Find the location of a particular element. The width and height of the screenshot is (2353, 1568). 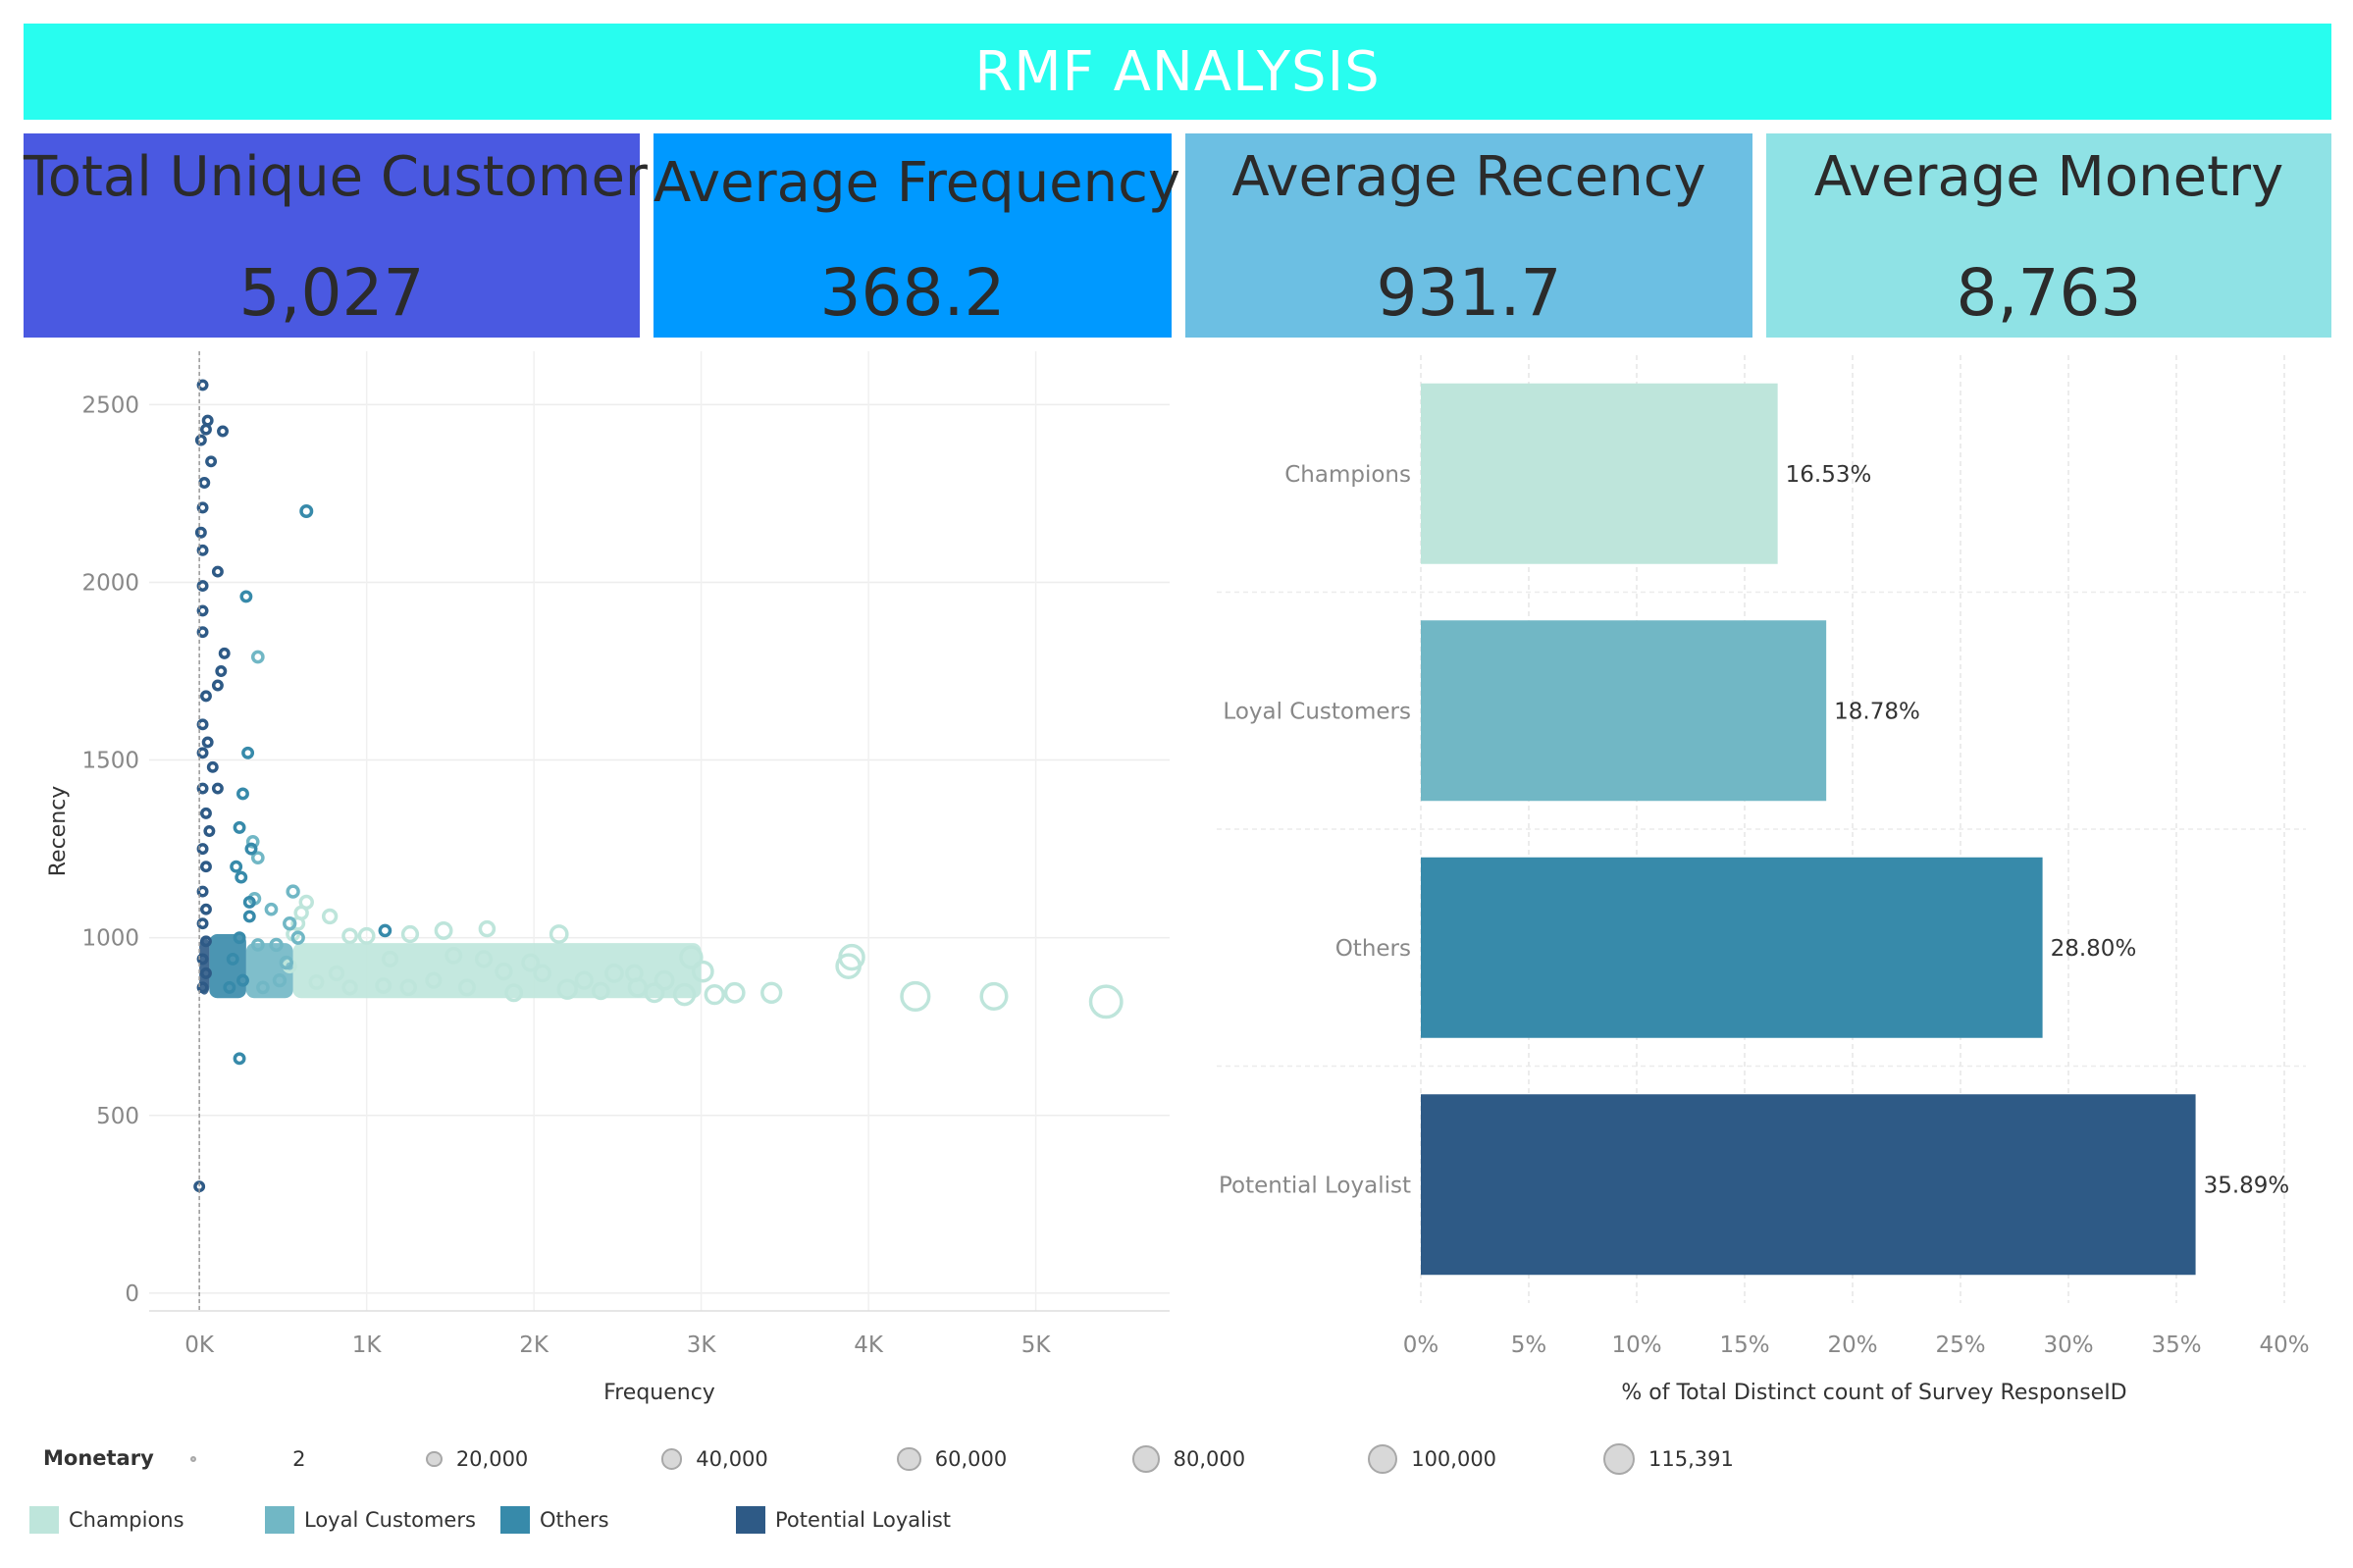

x-tick-label: 15% is located at coordinates (1744, 1345).